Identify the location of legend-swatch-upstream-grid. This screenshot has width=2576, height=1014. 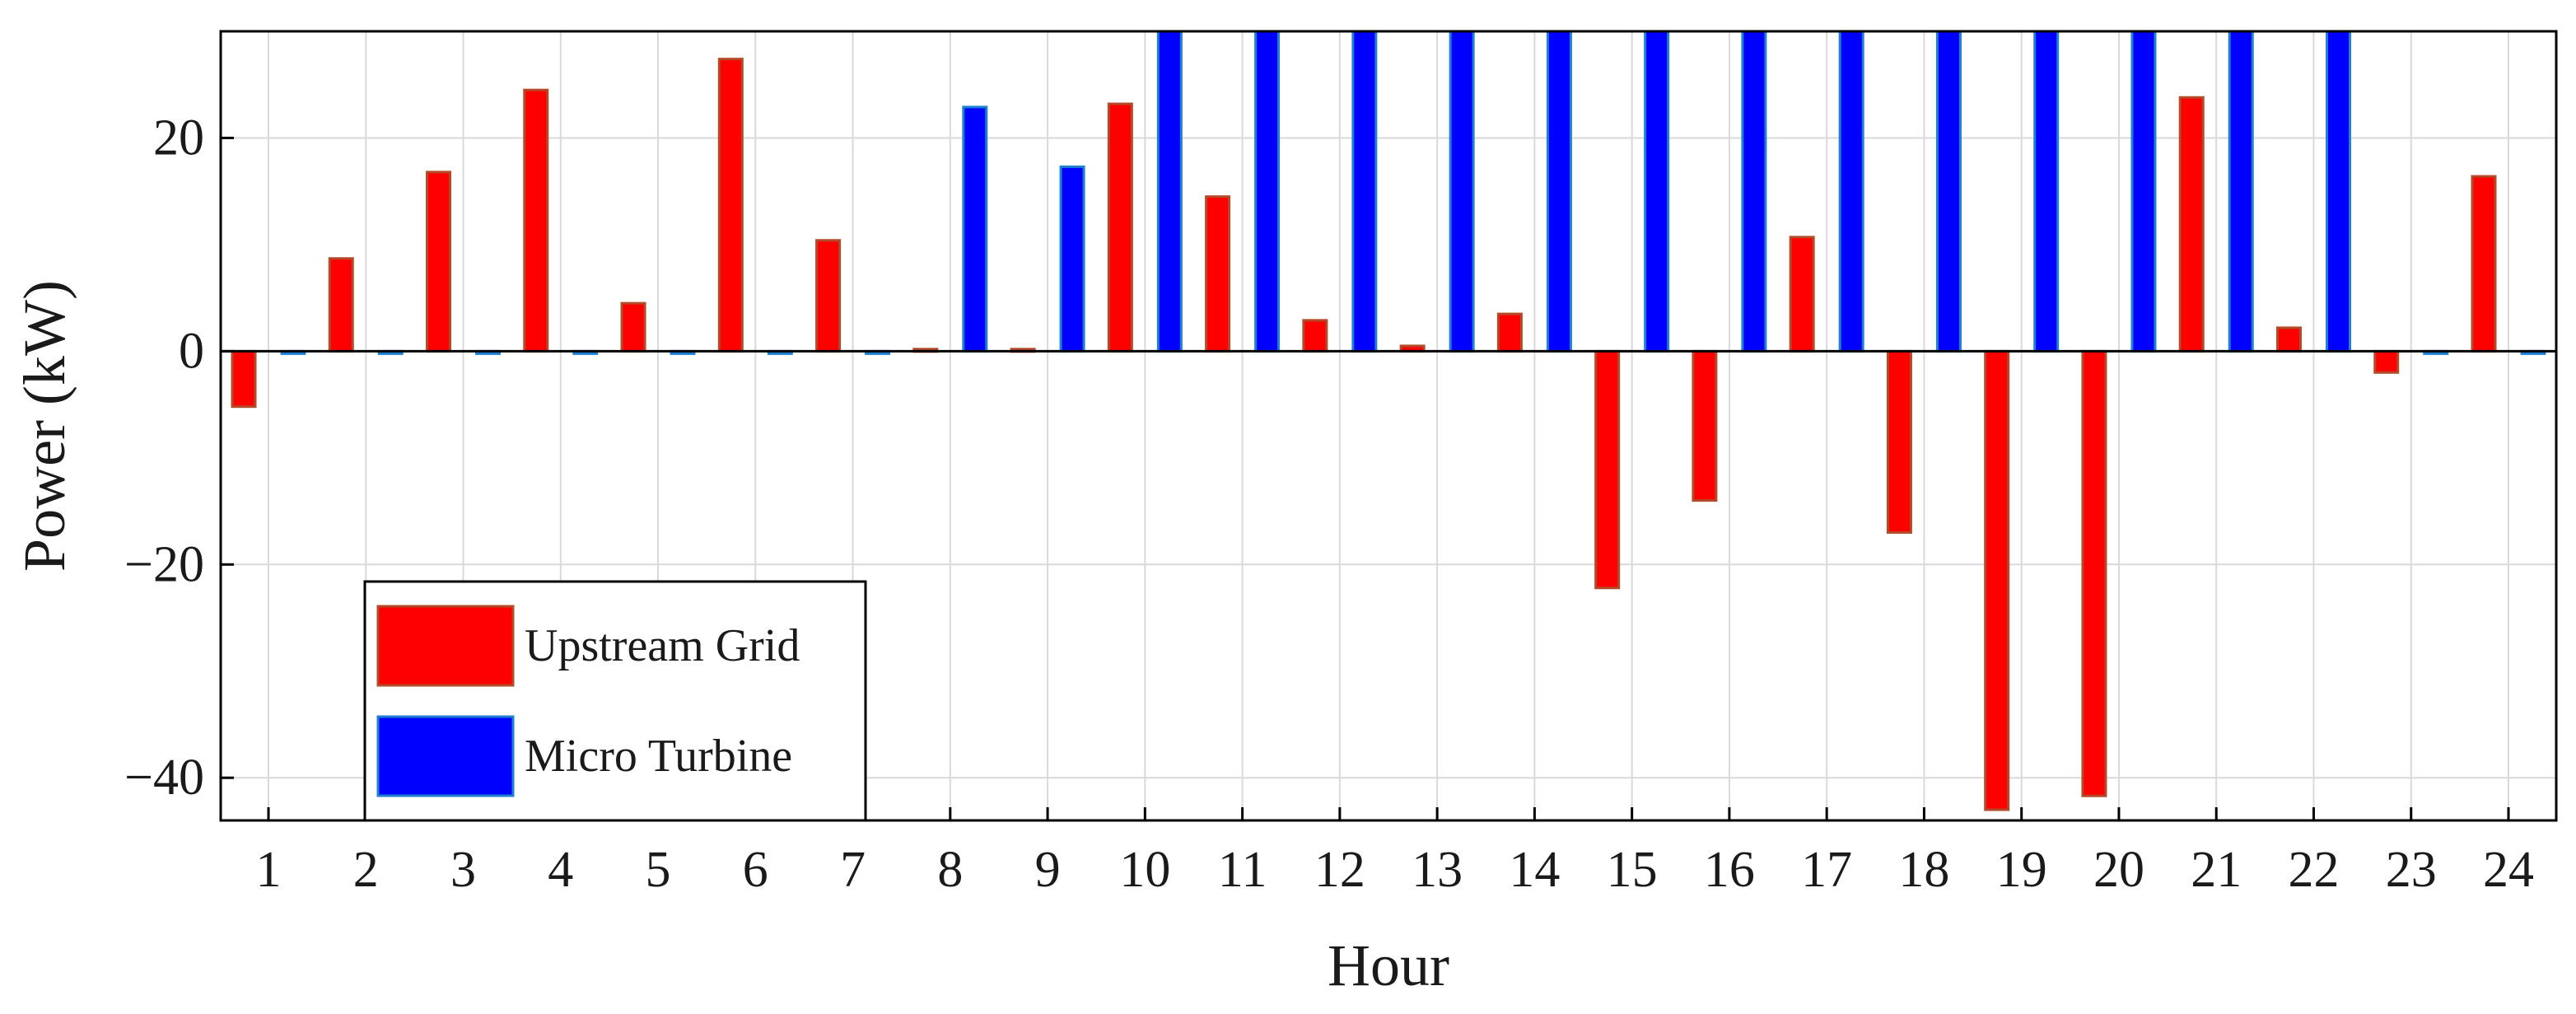
(445, 646).